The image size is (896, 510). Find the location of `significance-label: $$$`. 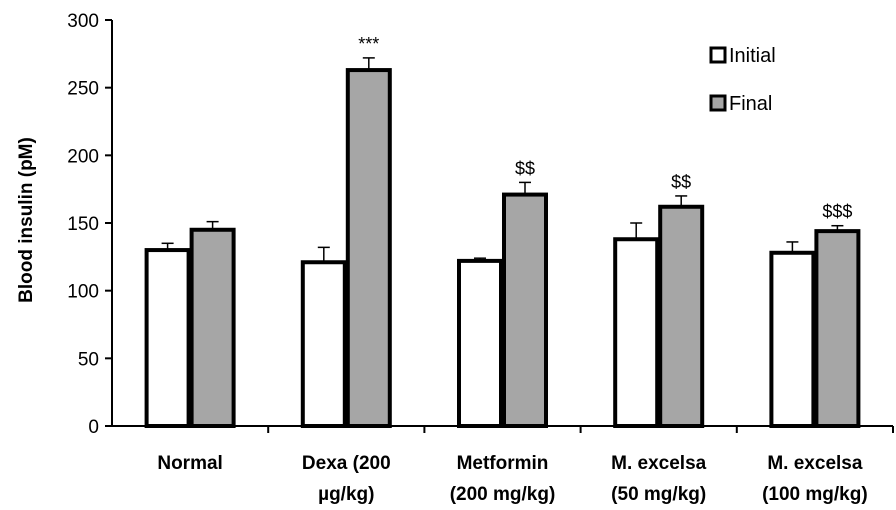

significance-label: $$$ is located at coordinates (837, 212).